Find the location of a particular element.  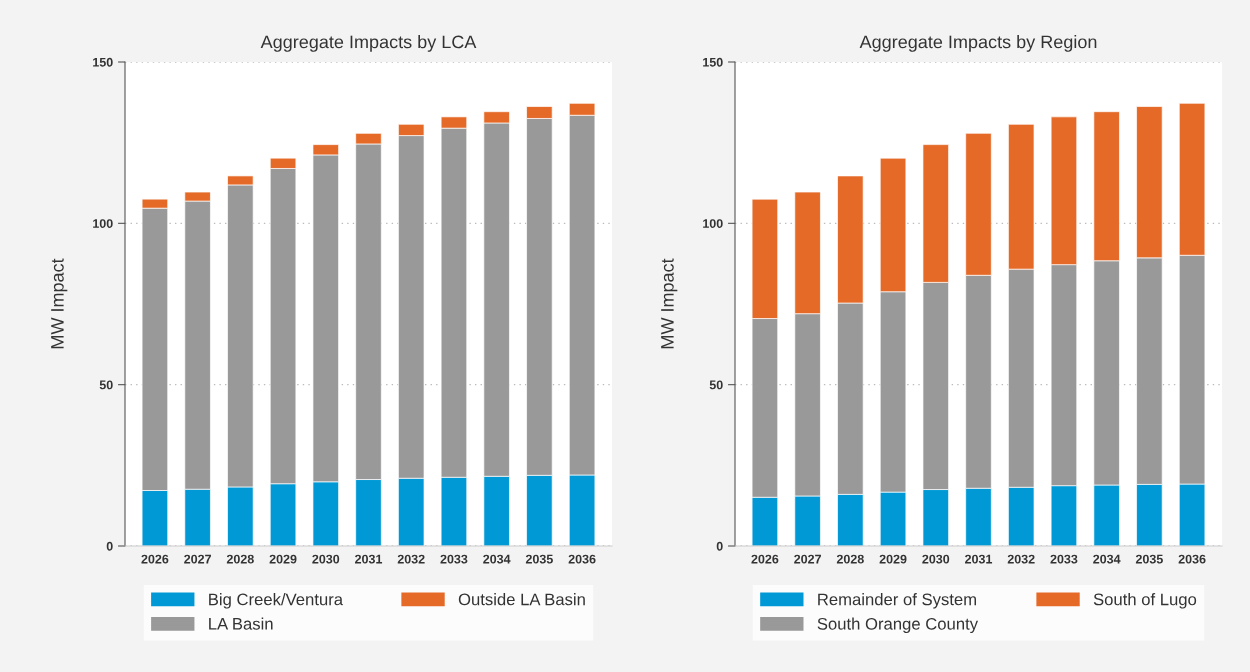

legend-label: Remainder of System is located at coordinates (897, 601).